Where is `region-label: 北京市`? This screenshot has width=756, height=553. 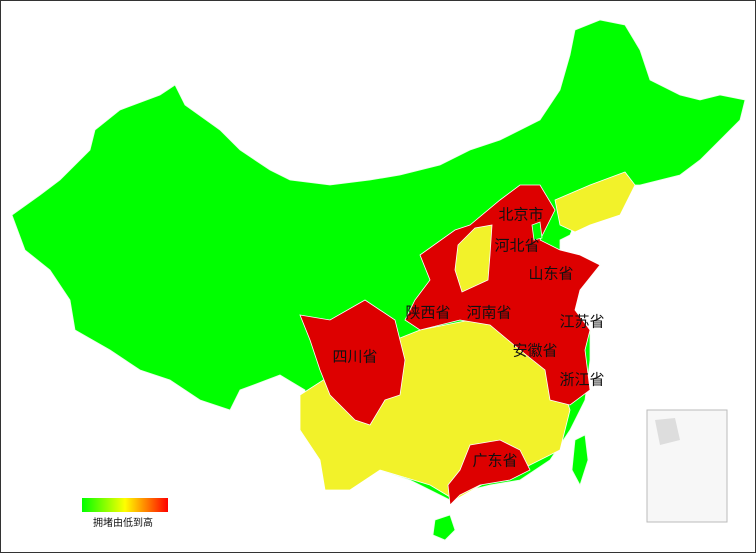 region-label: 北京市 is located at coordinates (520, 215).